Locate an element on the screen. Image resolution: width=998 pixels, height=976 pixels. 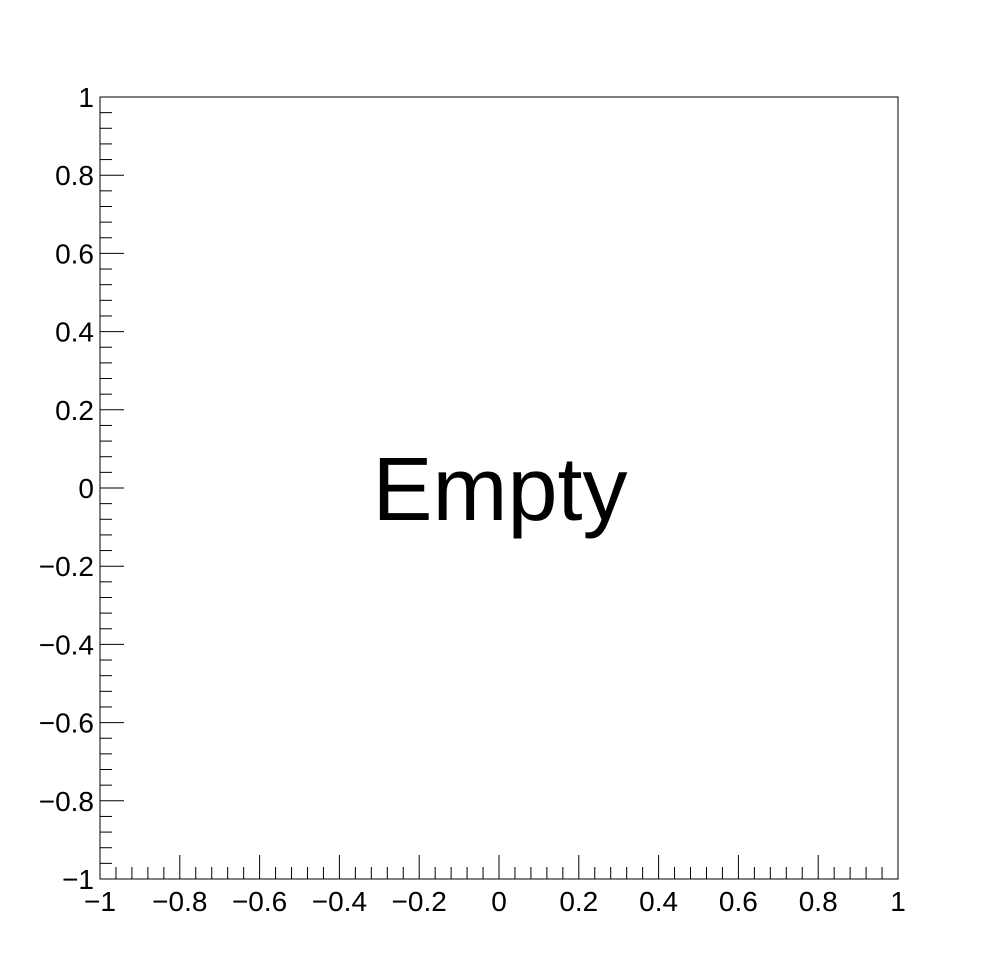
y-tick-label: −0.2 is located at coordinates (66, 566).